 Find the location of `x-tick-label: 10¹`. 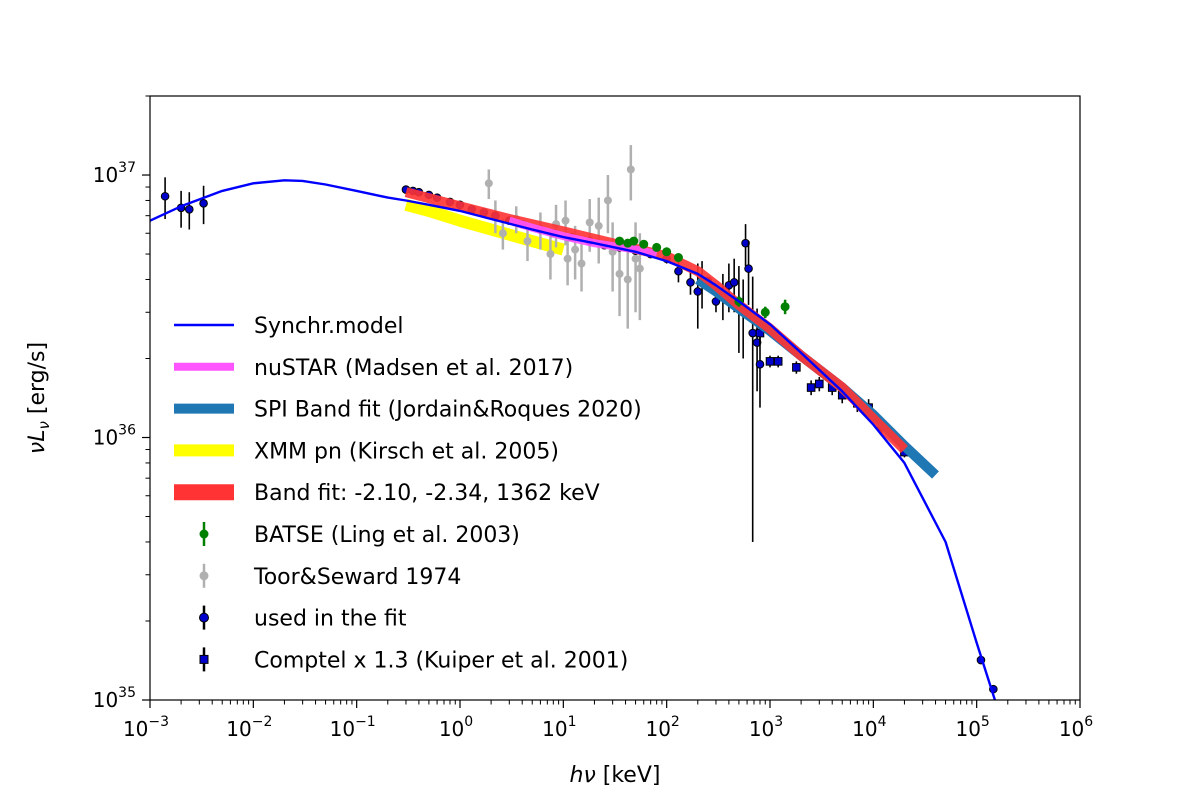

x-tick-label: 10¹ is located at coordinates (559, 727).